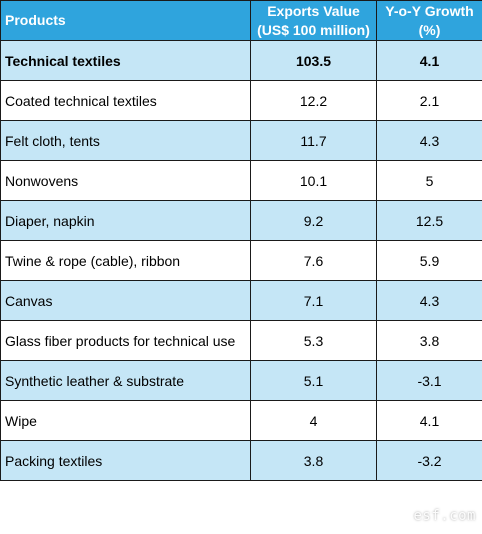  What do you see at coordinates (125, 380) in the screenshot?
I see `product-name: Synthetic leather & substrate` at bounding box center [125, 380].